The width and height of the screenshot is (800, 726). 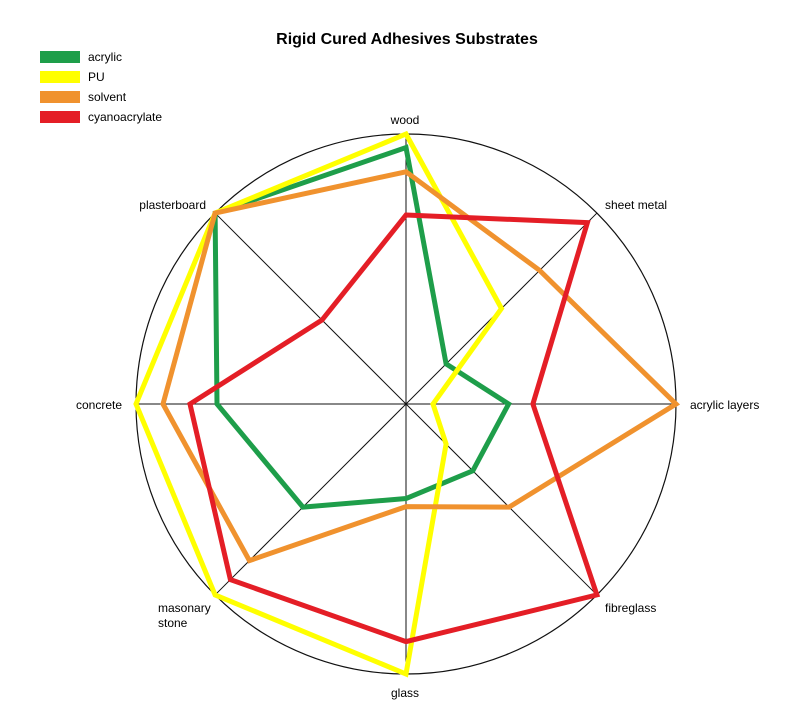 I want to click on legend-label-acrylic: acrylic, so click(x=105, y=57).